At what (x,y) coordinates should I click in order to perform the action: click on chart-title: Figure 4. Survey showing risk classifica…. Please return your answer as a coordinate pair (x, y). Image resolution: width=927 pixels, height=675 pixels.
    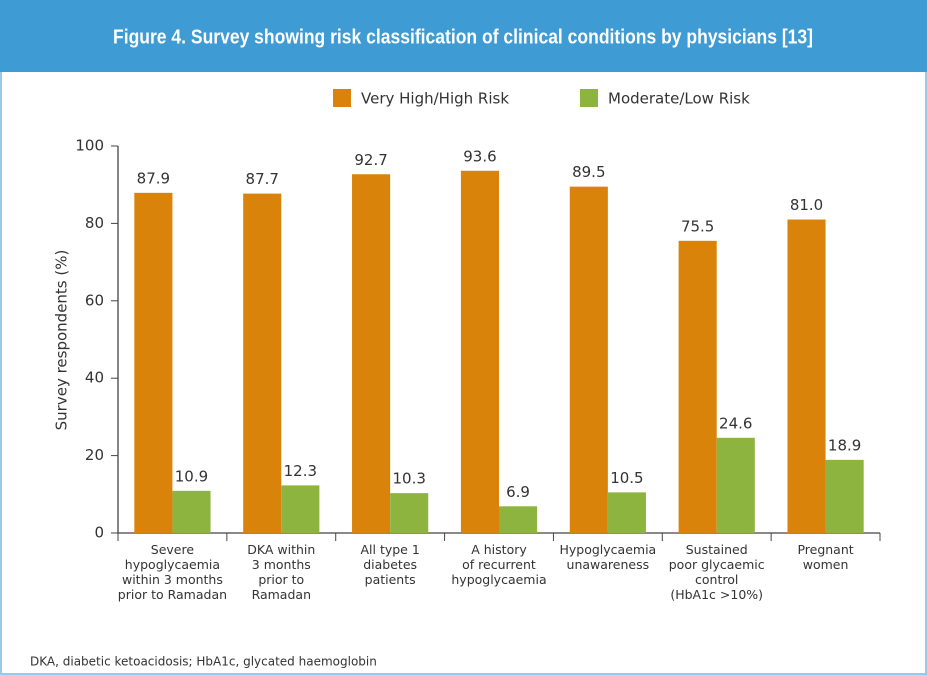
    Looking at the image, I should click on (463, 37).